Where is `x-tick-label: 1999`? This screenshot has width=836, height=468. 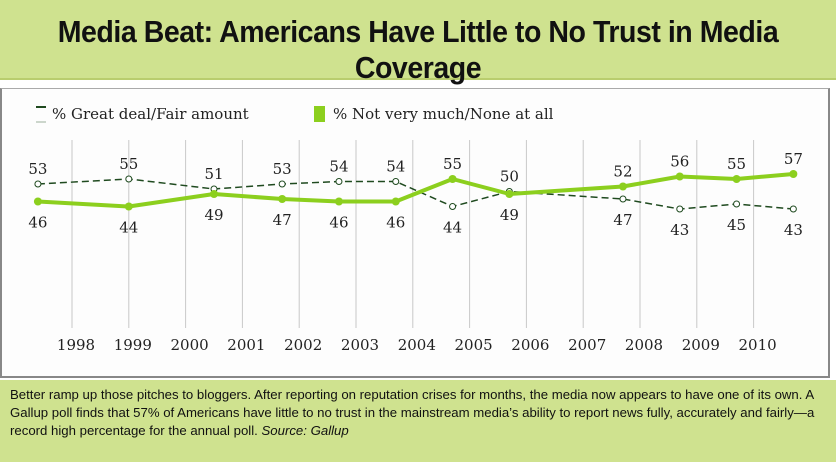 x-tick-label: 1999 is located at coordinates (133, 345).